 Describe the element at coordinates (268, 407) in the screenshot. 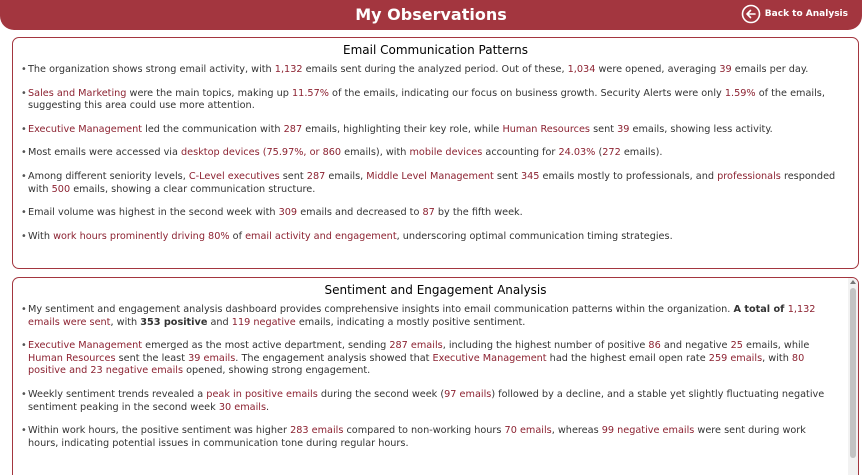

I see `observation-text: .` at that location.